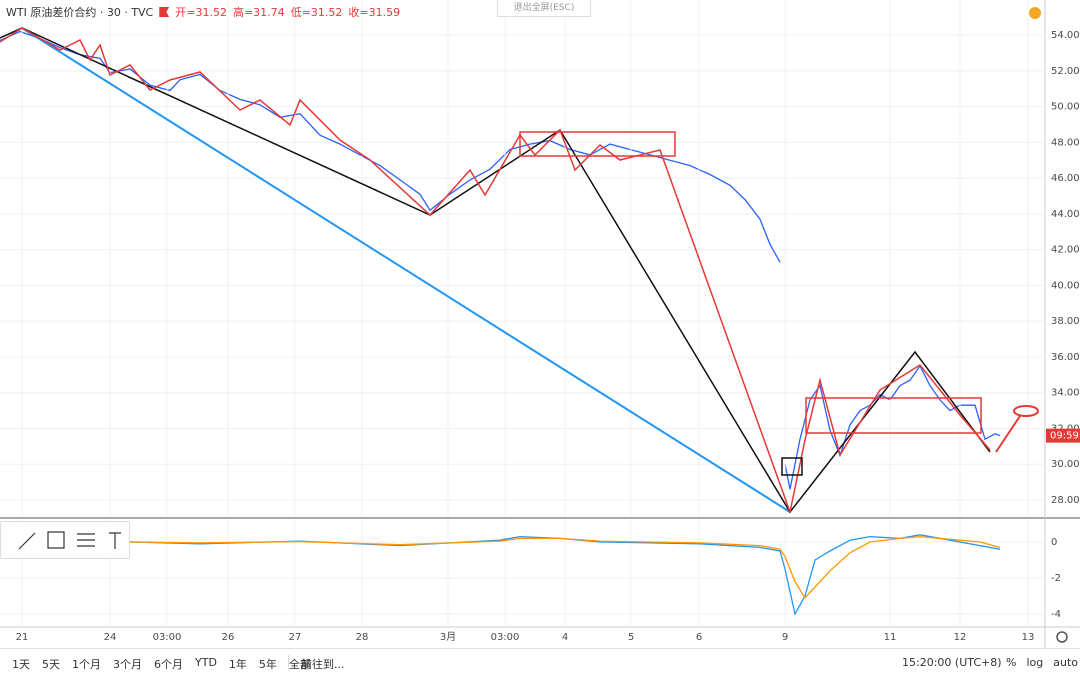 The width and height of the screenshot is (1080, 675). Describe the element at coordinates (1065, 178) in the screenshot. I see `y-tick-label: 46.00` at that location.